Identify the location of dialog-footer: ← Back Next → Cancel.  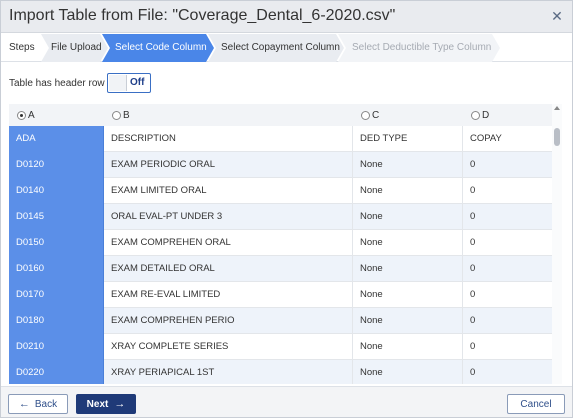
(286, 401).